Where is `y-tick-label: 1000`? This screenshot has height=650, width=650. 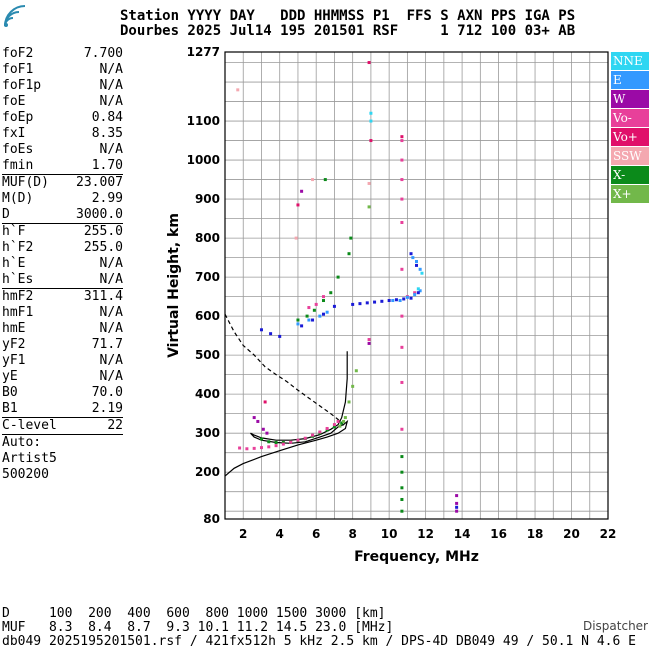 y-tick-label: 1000 is located at coordinates (203, 160).